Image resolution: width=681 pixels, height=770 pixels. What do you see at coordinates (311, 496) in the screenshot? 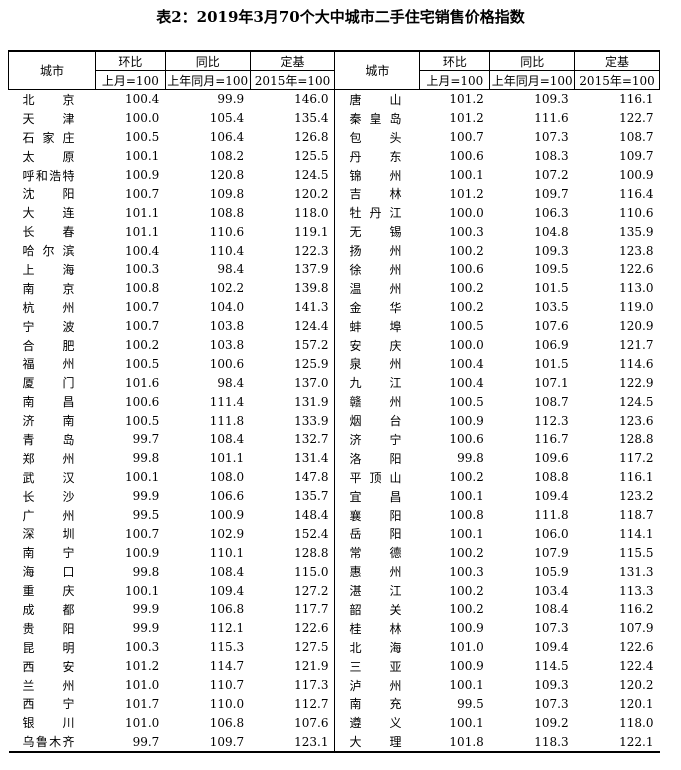
I see `value: 135.7` at bounding box center [311, 496].